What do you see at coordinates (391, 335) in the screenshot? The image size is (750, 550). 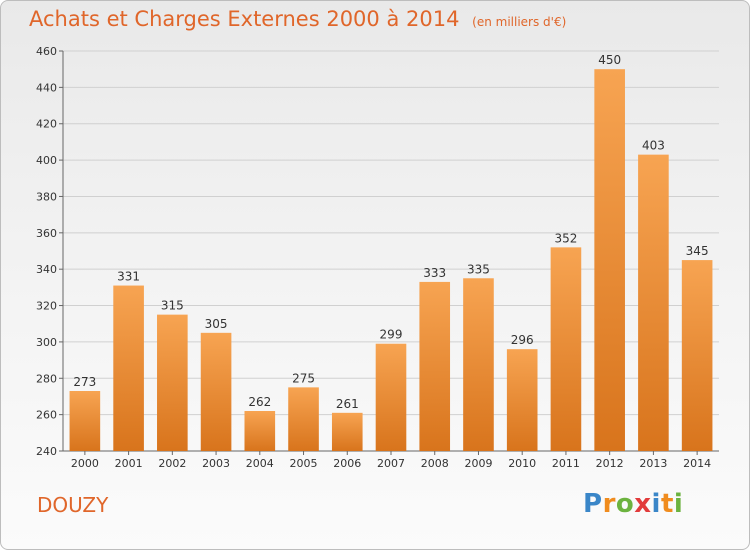 I see `data-label: 299` at bounding box center [391, 335].